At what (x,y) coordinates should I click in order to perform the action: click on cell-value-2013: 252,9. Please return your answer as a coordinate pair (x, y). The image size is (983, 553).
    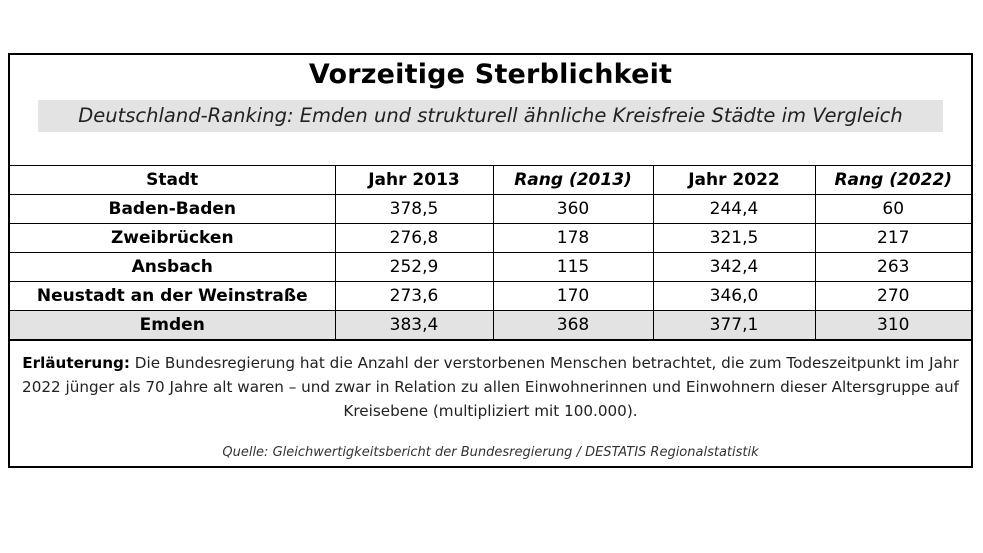
    Looking at the image, I should click on (414, 267).